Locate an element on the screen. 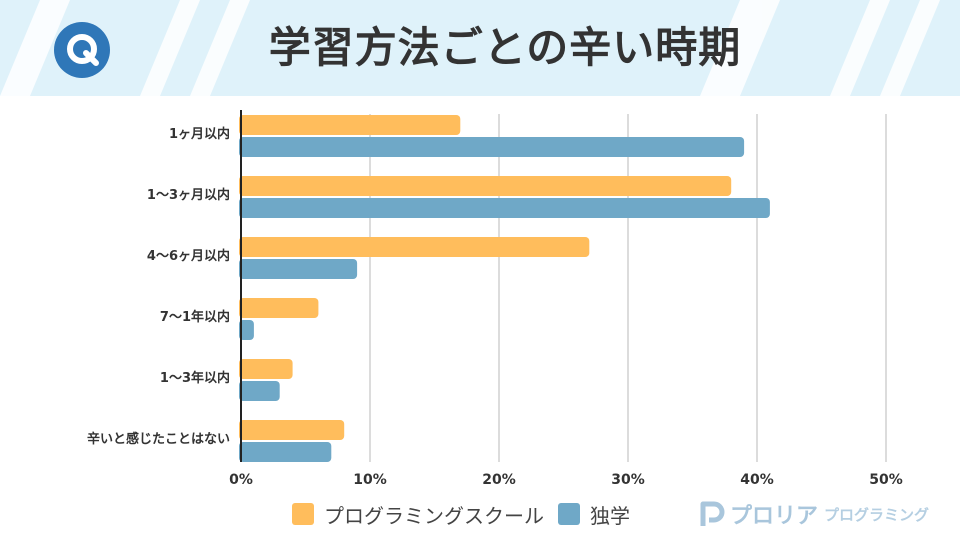  brand-sub: プログラミング is located at coordinates (877, 514).